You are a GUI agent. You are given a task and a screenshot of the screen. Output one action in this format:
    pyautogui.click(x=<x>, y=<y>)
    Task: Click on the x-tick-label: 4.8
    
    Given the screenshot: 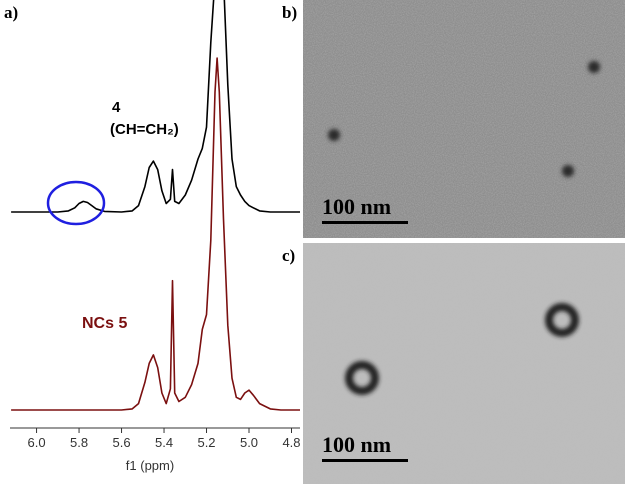 What is the action you would take?
    pyautogui.click(x=291, y=442)
    